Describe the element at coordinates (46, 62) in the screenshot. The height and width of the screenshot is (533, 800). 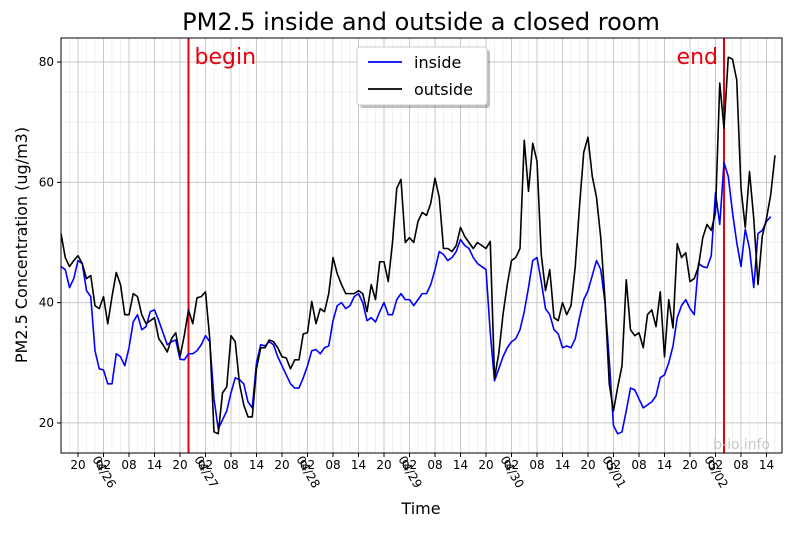
I see `y-tick-label: 80` at that location.